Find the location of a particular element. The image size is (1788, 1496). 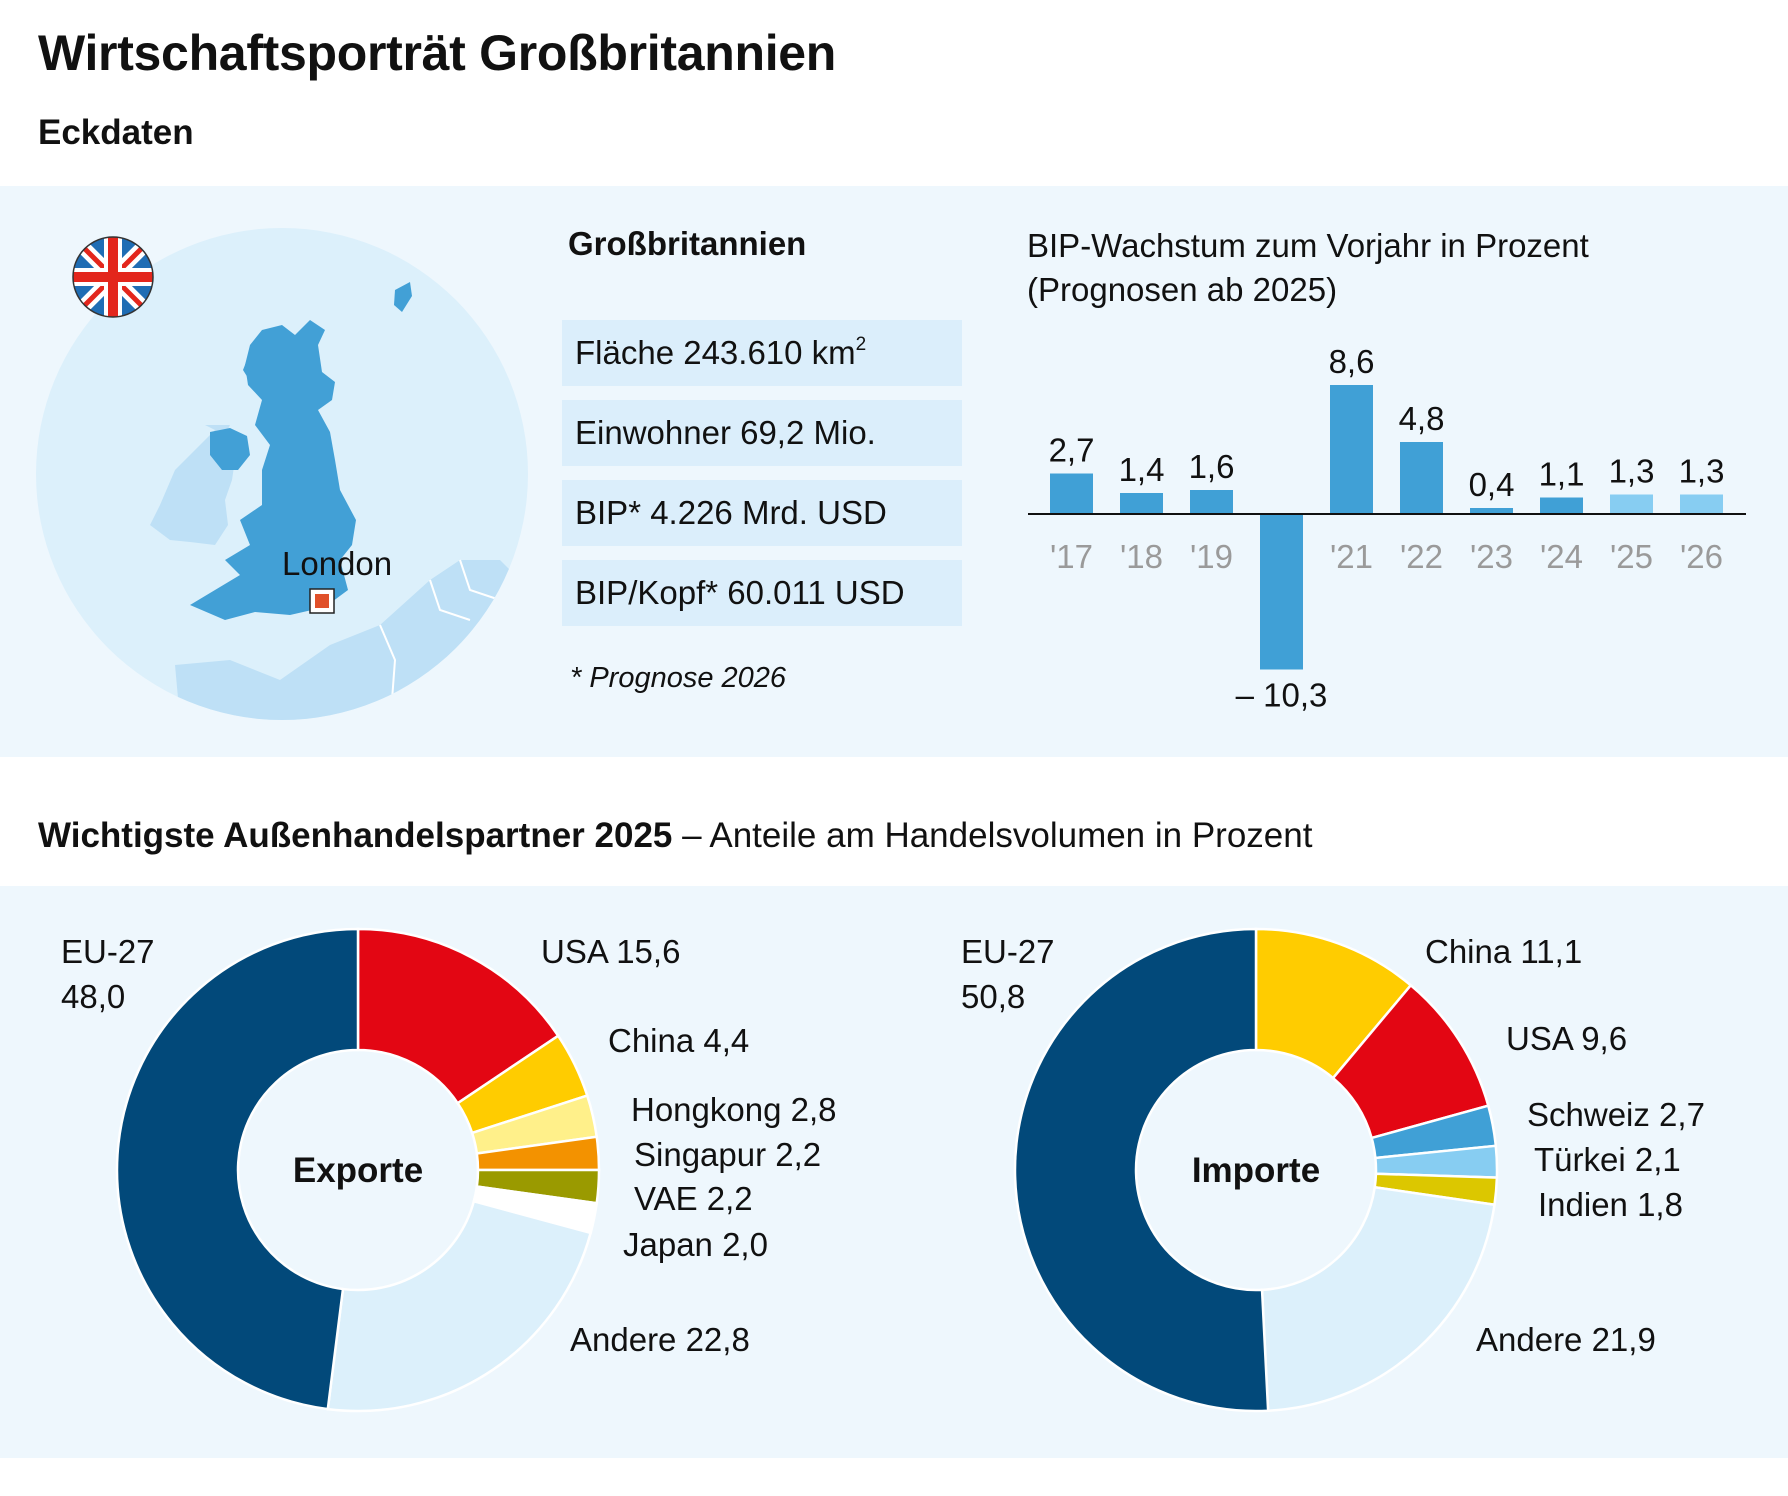

fact-area-unit-exponent: 2 is located at coordinates (861, 344).